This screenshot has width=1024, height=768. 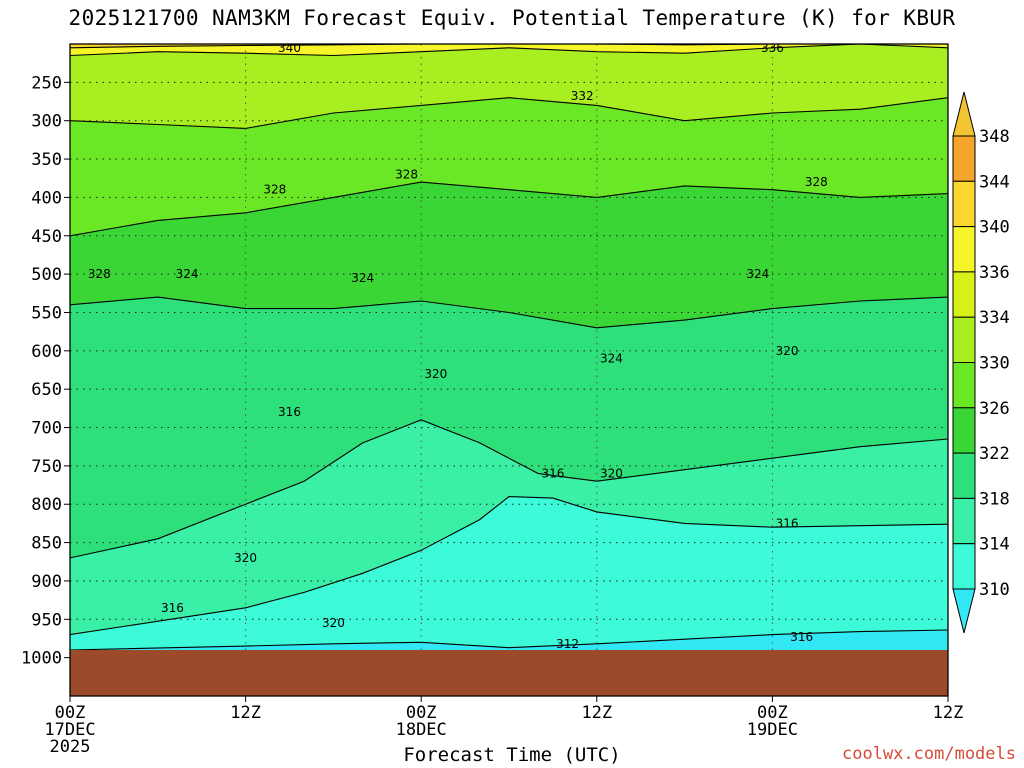 What do you see at coordinates (994, 409) in the screenshot?
I see `colorbar-label: 326` at bounding box center [994, 409].